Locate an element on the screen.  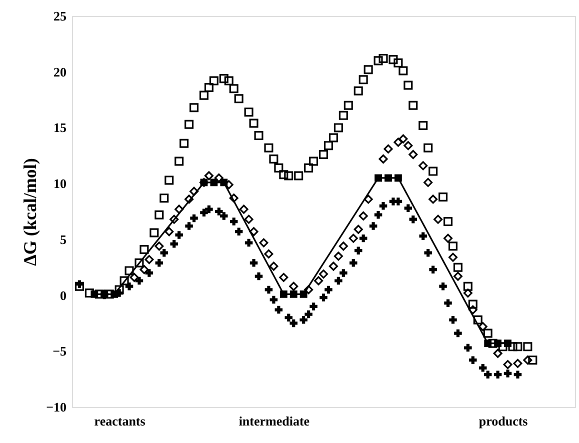
y-tick-label: −10 is located at coordinates (56, 407).